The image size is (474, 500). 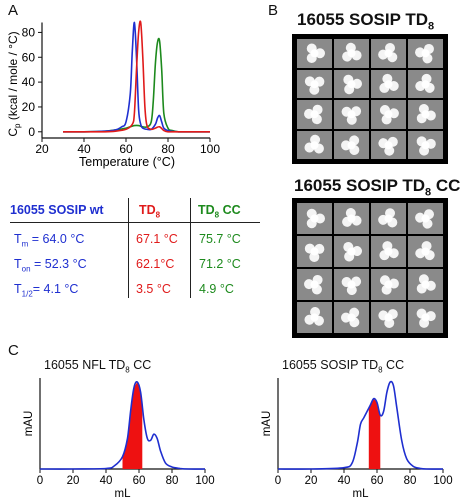 I want to click on table-row-tm-td8cc: 75.7 °C, so click(x=220, y=239).